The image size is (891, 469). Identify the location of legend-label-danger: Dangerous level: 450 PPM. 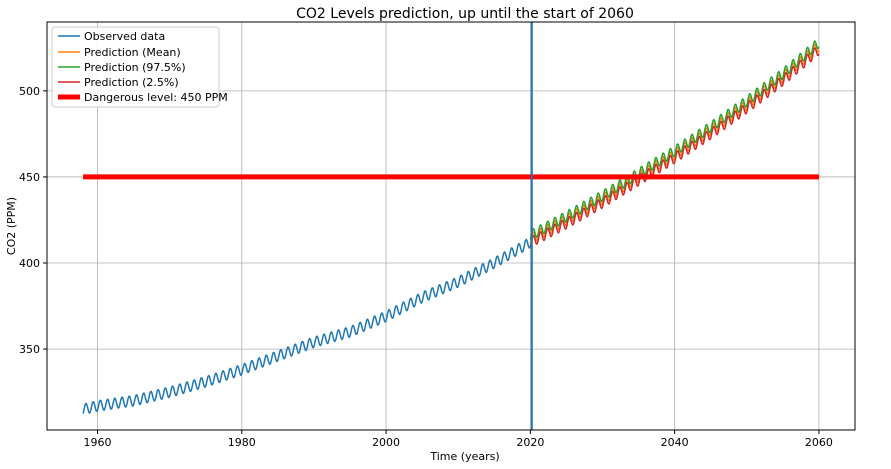
(156, 97).